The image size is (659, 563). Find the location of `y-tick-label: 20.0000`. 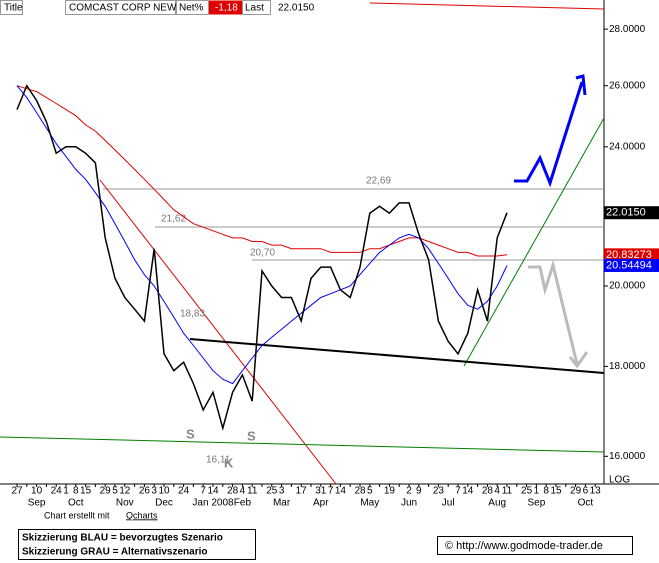

y-tick-label: 20.0000 is located at coordinates (627, 286).